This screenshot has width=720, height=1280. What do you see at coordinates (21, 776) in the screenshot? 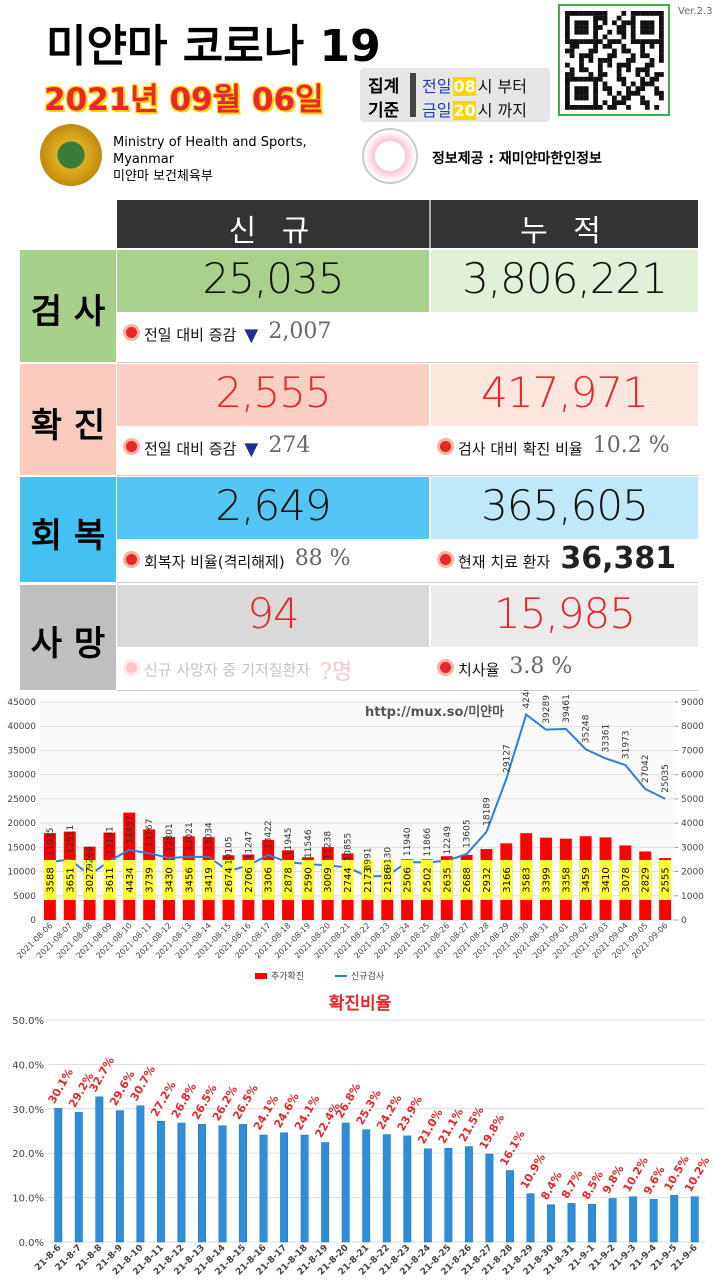
I see `y-tick-label: 30000` at bounding box center [21, 776].